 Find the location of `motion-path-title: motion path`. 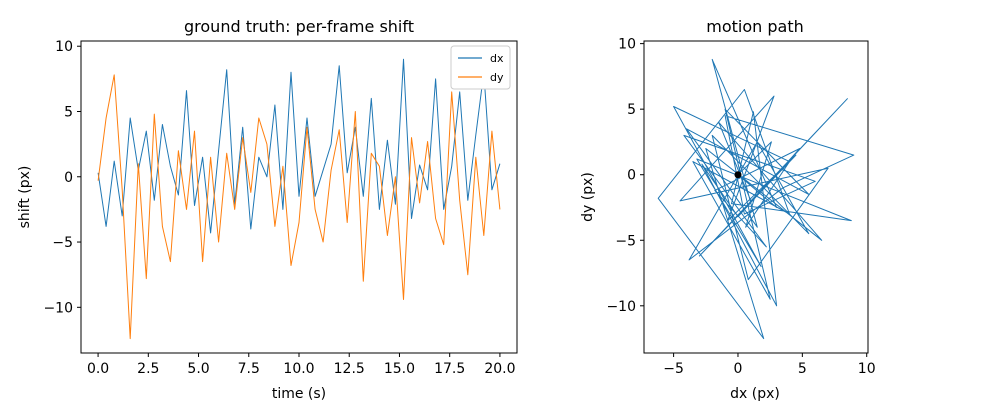

motion-path-title: motion path is located at coordinates (754, 26).